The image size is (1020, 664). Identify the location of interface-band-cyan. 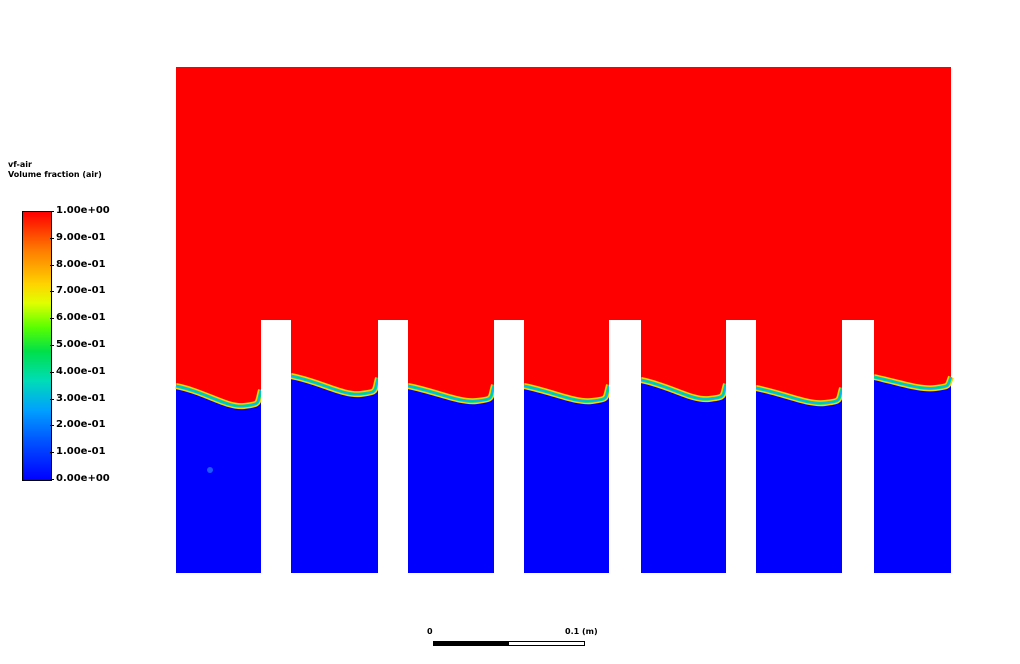
(563, 391).